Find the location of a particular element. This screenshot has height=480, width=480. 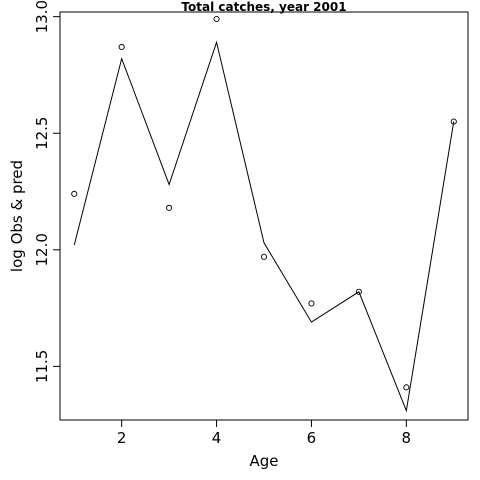

y-axis: 11.5 12.0 12.5 13.0 is located at coordinates (47, 191).